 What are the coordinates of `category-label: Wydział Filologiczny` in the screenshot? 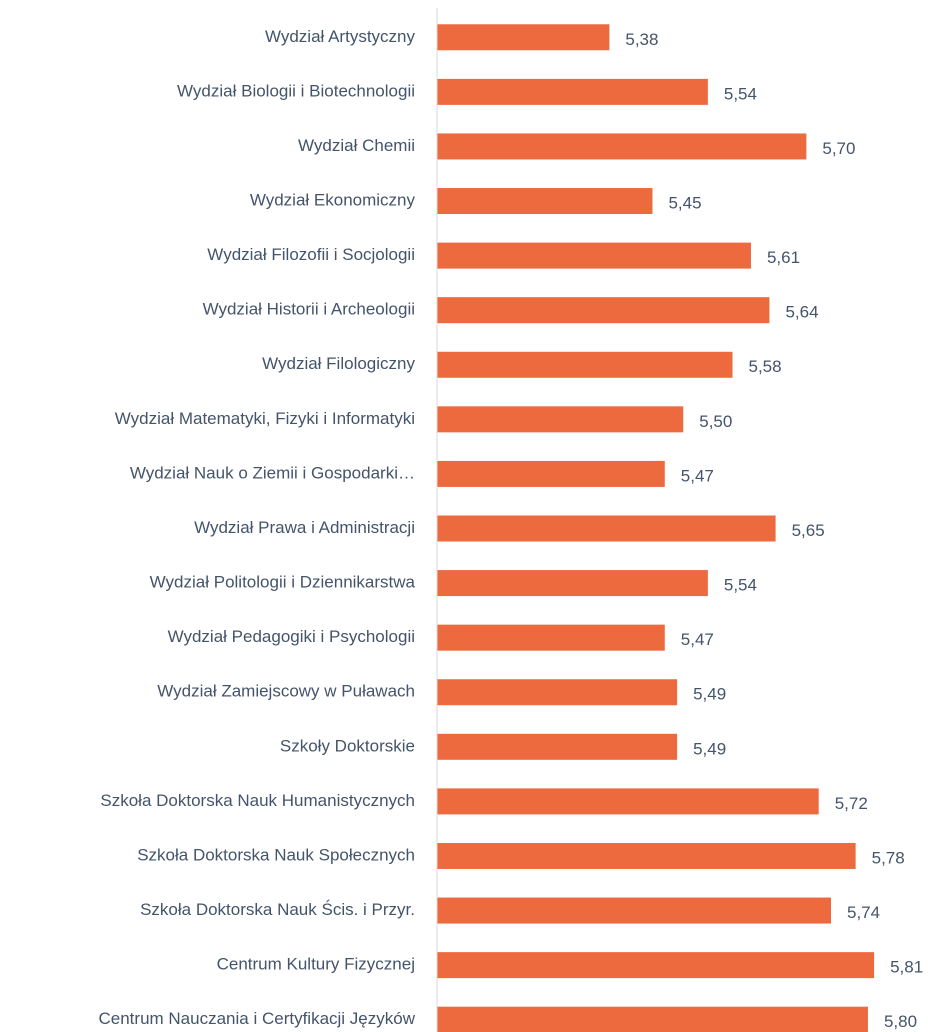 It's located at (338, 363).